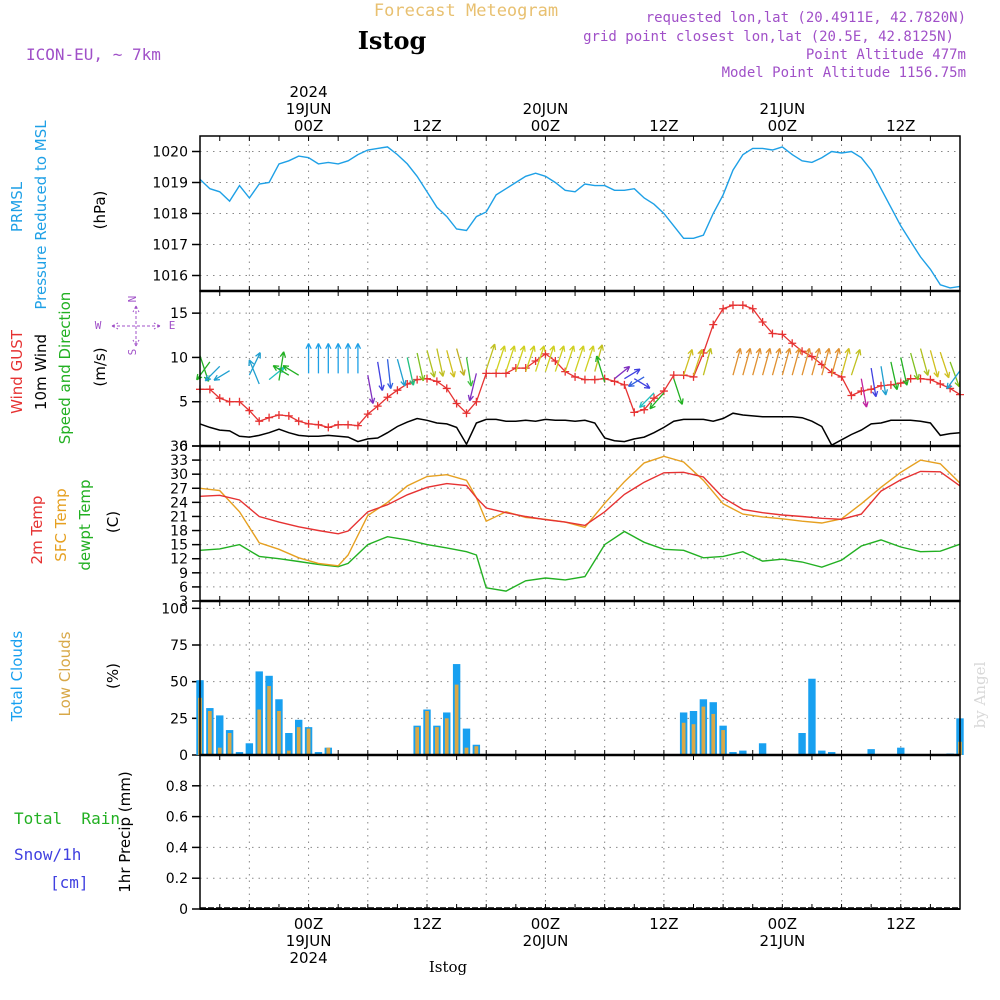 Image resolution: width=1000 pixels, height=1000 pixels. What do you see at coordinates (17, 677) in the screenshot?
I see `total-clouds-label: Total Clouds` at bounding box center [17, 677].